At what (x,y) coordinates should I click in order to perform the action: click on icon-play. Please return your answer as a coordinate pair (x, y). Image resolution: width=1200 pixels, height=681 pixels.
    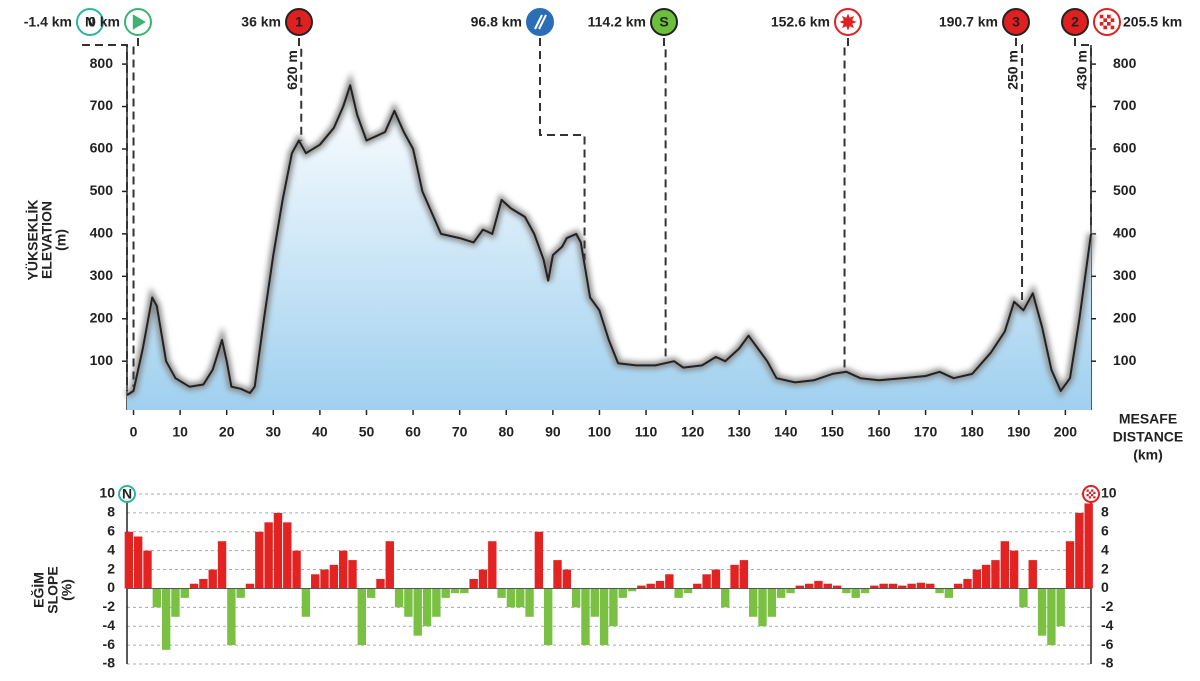
    Looking at the image, I should click on (139, 22).